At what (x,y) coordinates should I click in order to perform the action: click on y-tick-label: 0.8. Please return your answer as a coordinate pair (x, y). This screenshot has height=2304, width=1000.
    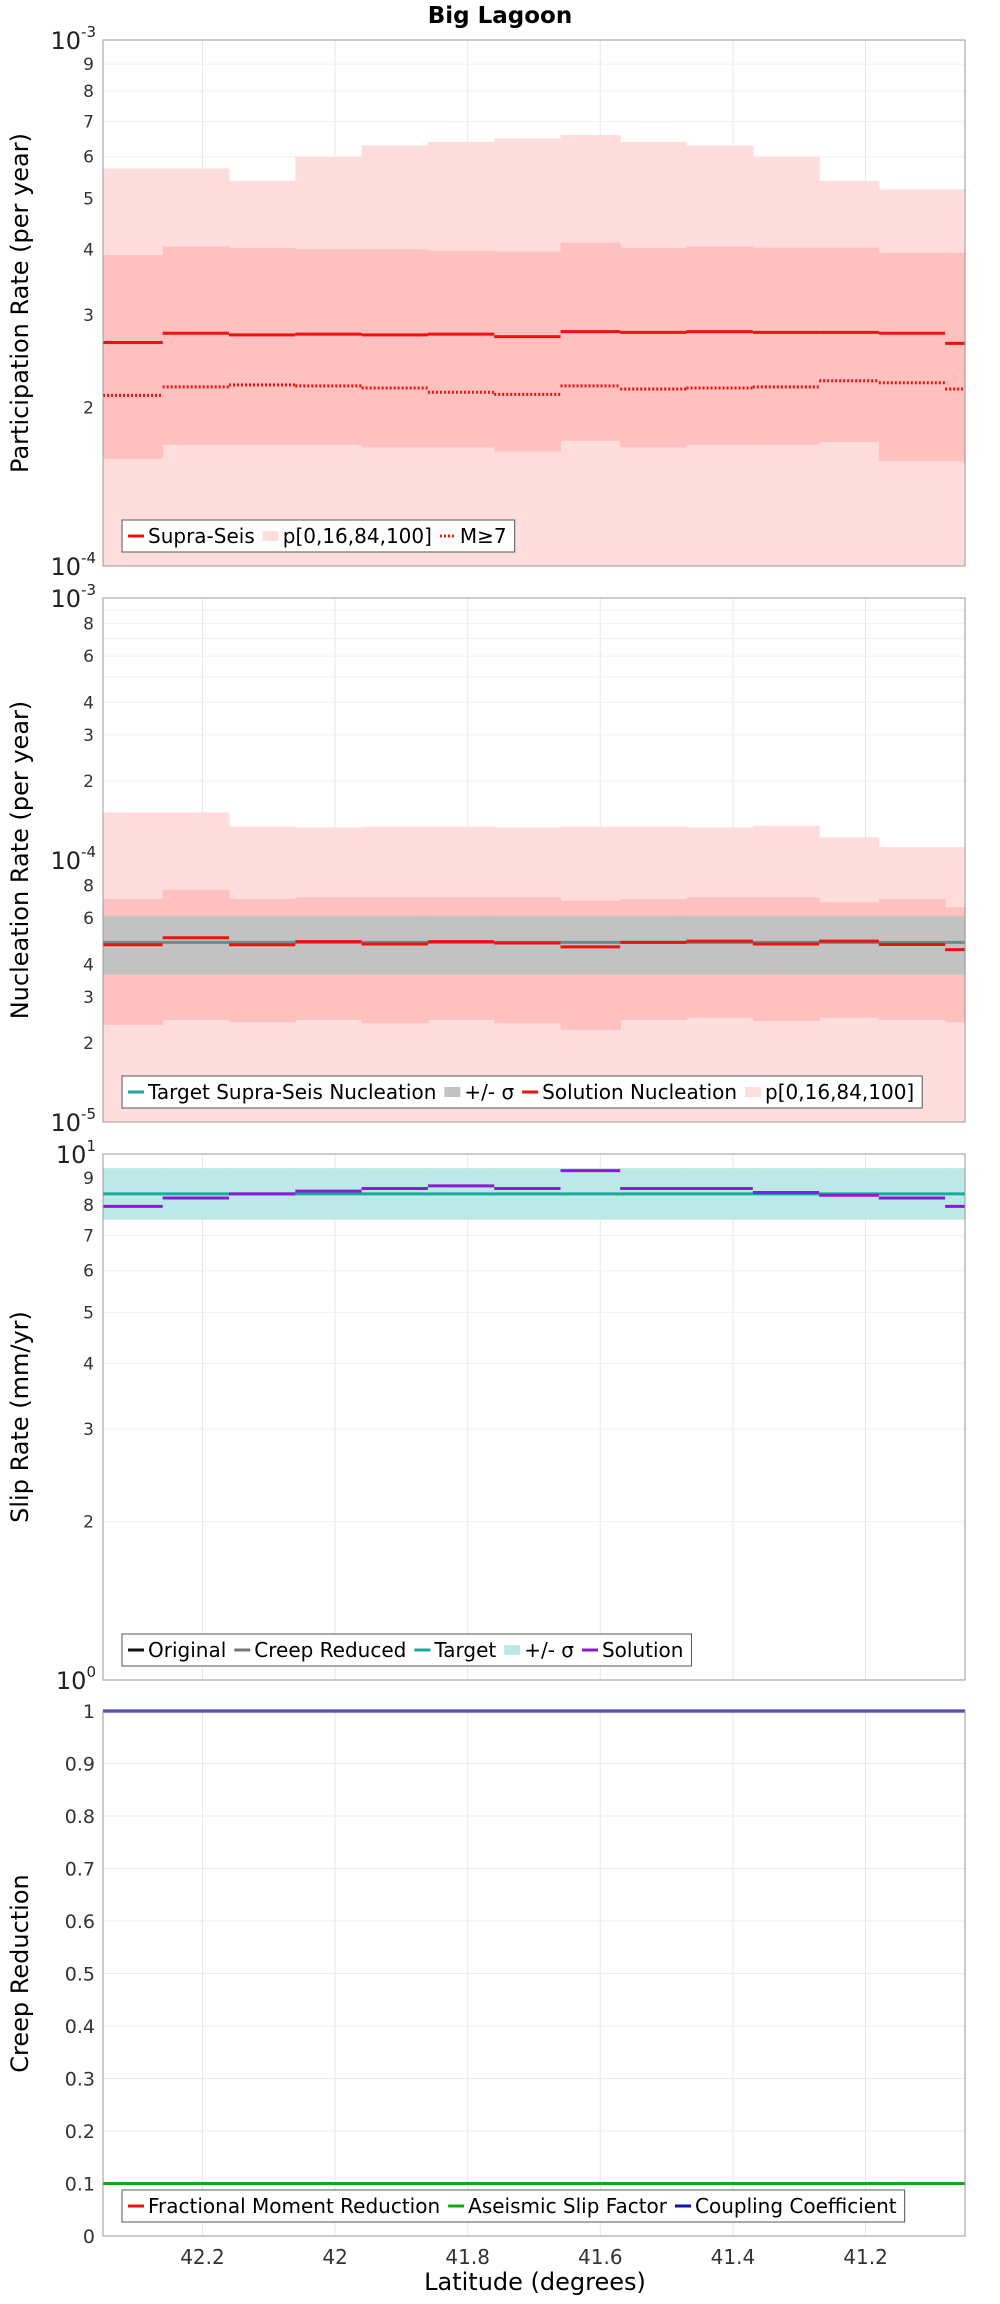
    Looking at the image, I should click on (80, 1817).